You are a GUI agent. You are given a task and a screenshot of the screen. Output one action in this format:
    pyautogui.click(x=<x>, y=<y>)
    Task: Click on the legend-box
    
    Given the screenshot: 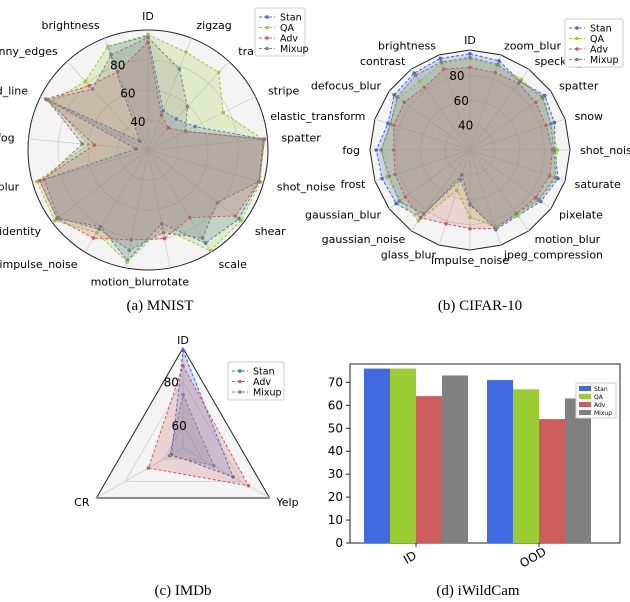 What is the action you would take?
    pyautogui.click(x=280, y=32)
    